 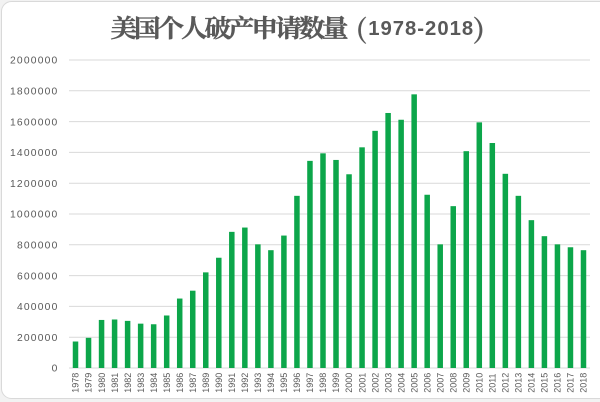 I want to click on svg-text: 1990, so click(x=219, y=383).